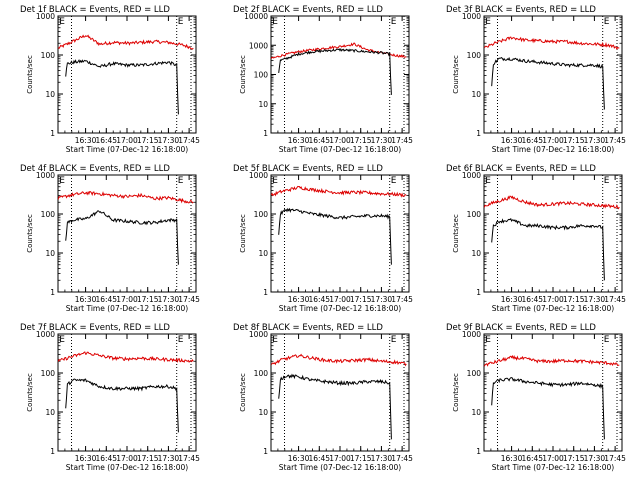 The height and width of the screenshot is (480, 640). Describe the element at coordinates (521, 328) in the screenshot. I see `panel-title: Det 9f BLACK = Events, RED = LLD` at that location.